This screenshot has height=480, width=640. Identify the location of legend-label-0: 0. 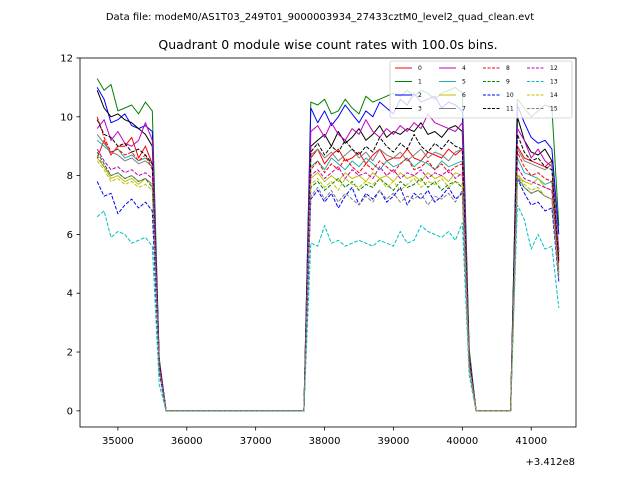
(420, 68).